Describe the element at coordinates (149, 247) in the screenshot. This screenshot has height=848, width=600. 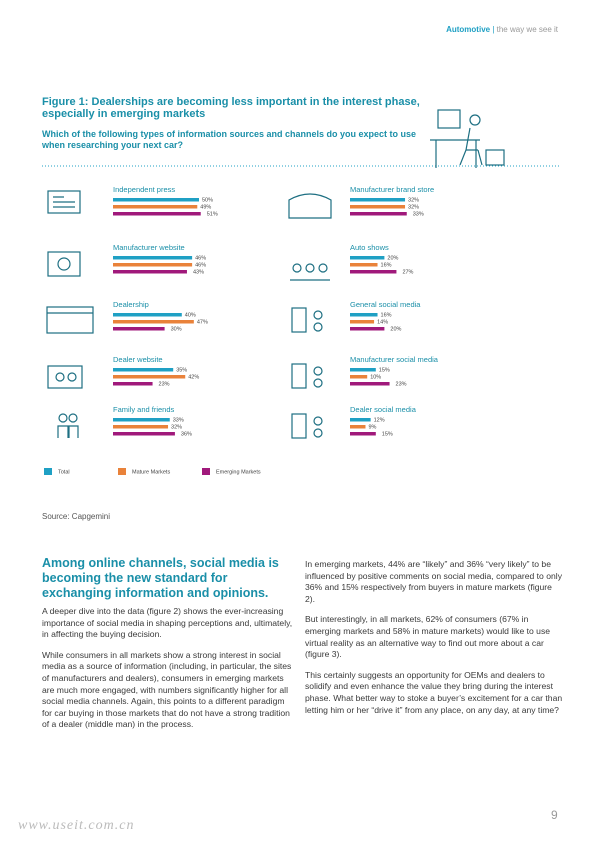
I see `category-label: Manufacturer website` at that location.